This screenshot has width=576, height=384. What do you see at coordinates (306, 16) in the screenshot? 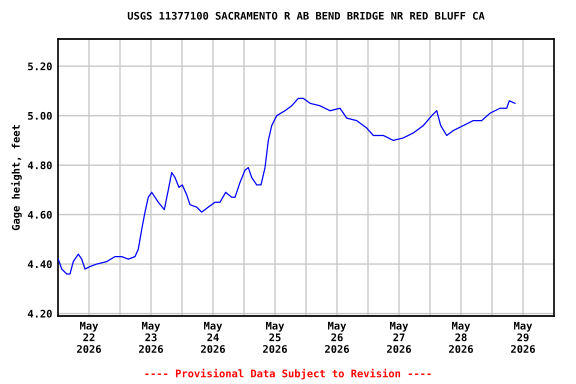
I see `chart-title: USGS 11377100 SACRAMENTO R AB BEND BRIDGE NR RED BLUFF CA` at bounding box center [306, 16].